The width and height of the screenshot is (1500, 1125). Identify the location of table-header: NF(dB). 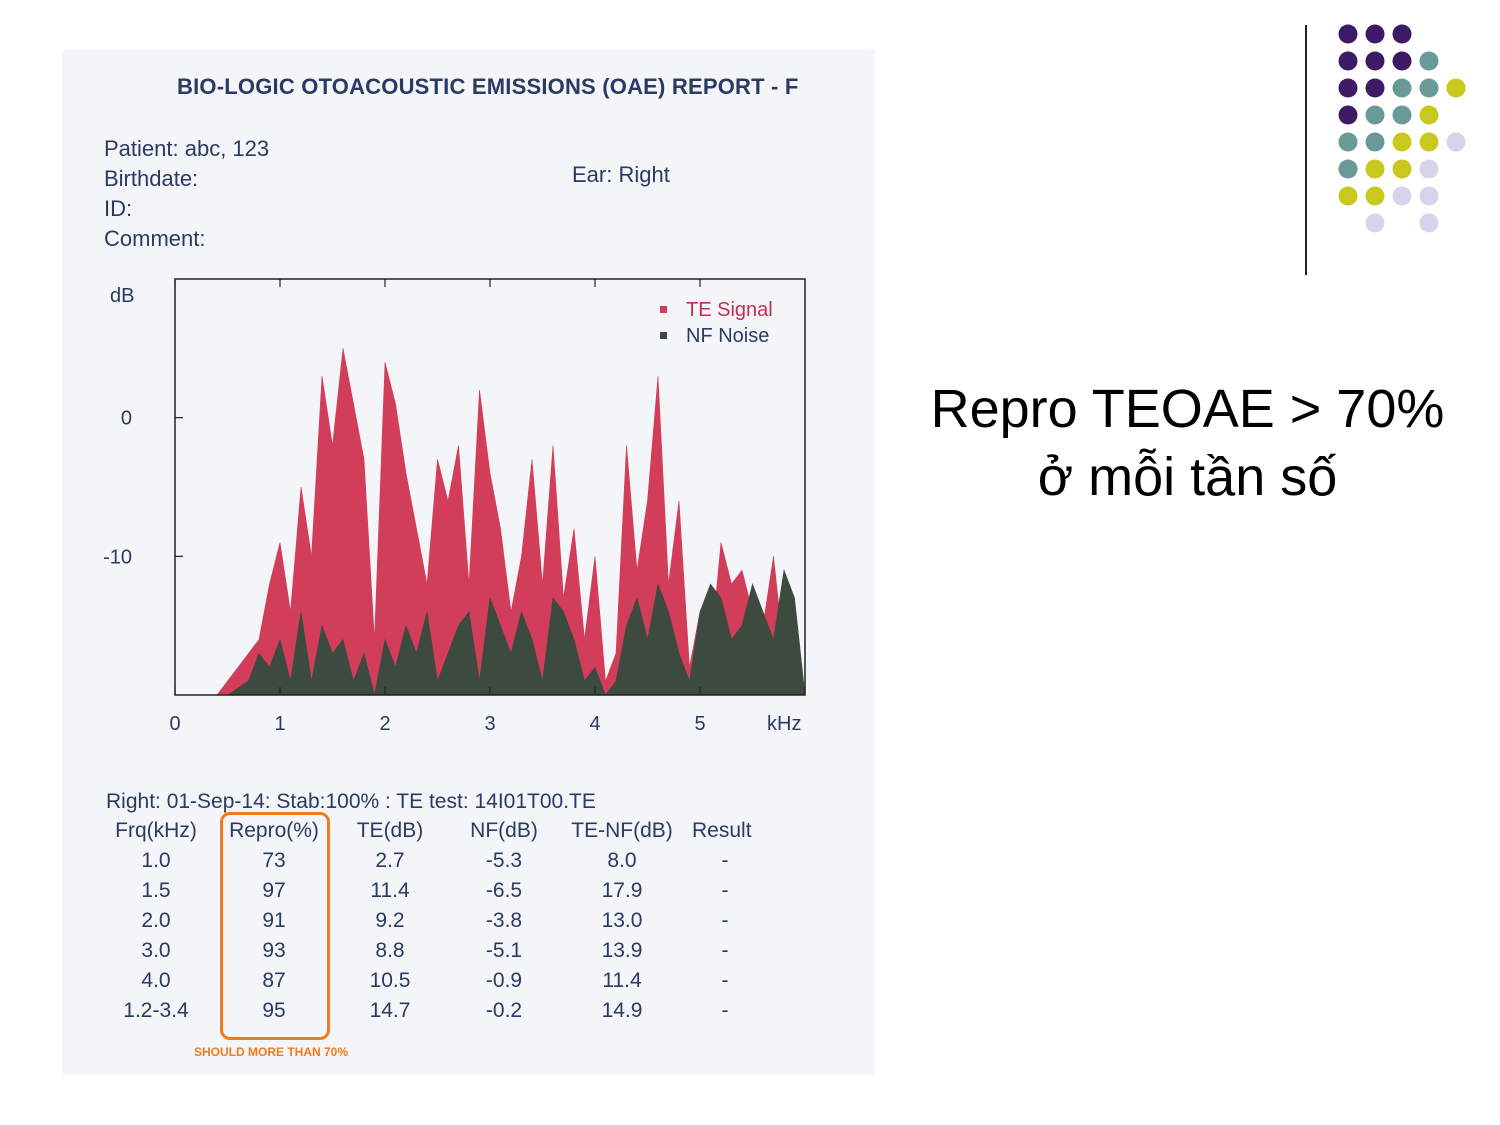
(504, 830).